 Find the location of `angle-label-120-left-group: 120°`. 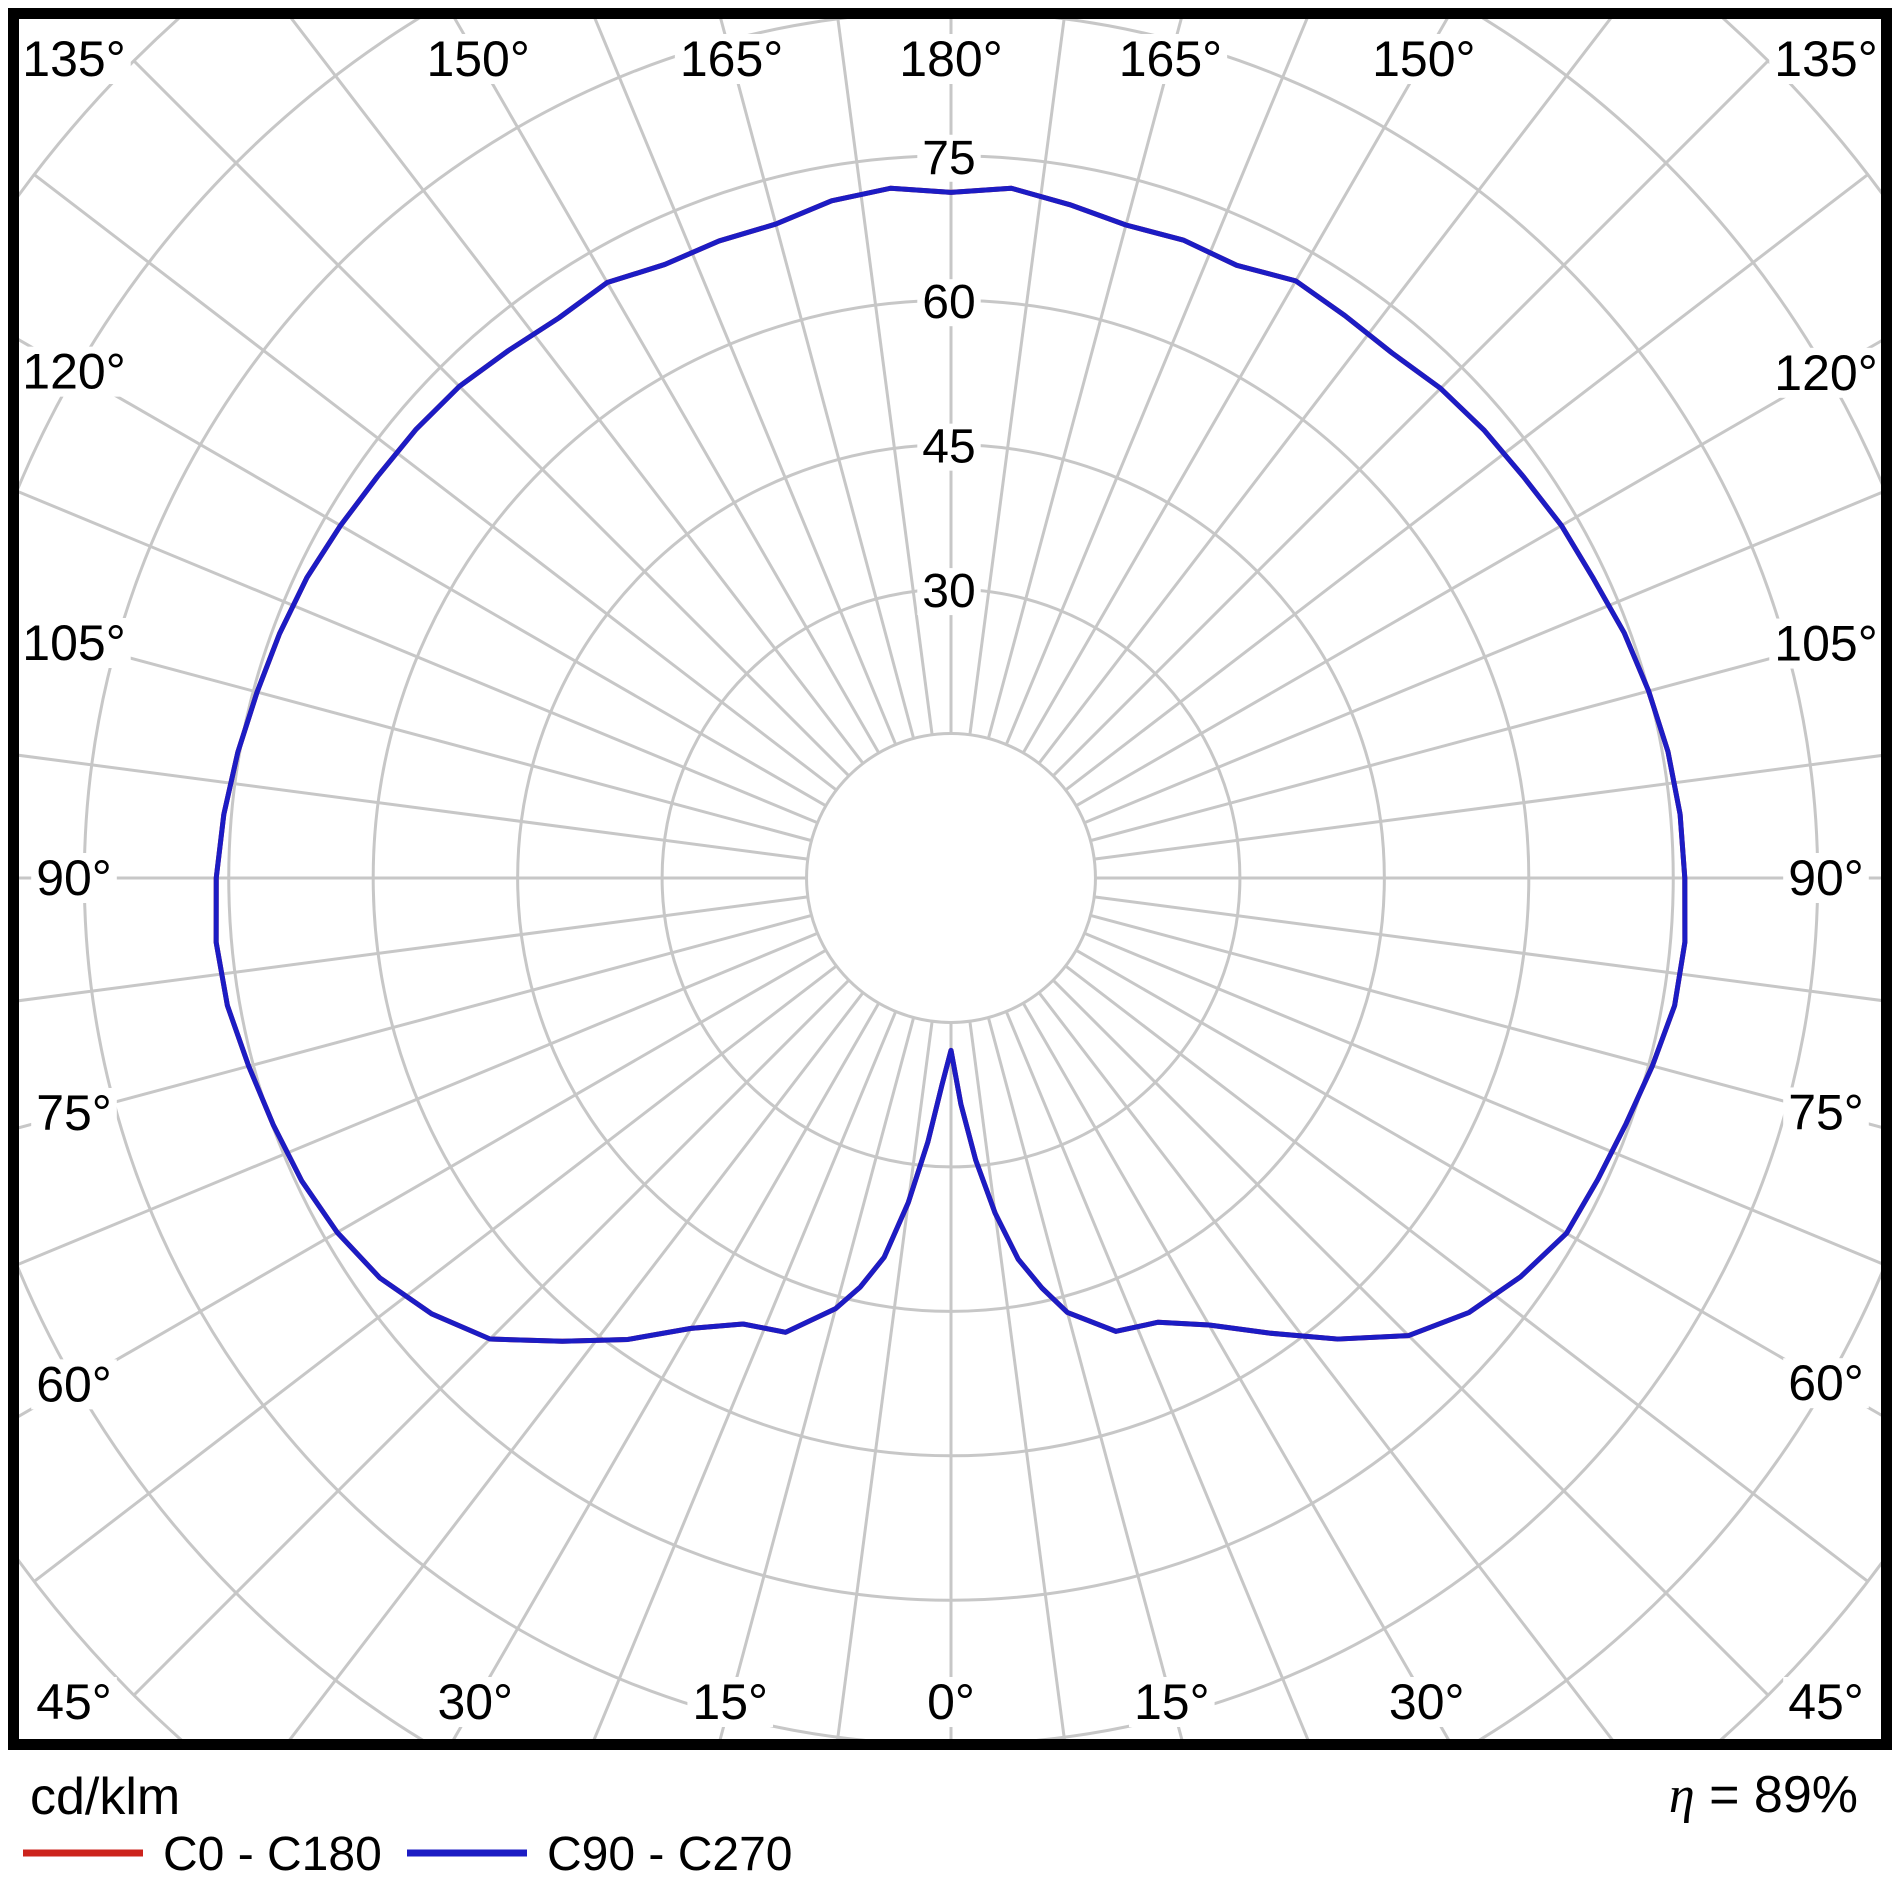

angle-label-120-left-group: 120° is located at coordinates (74, 372).